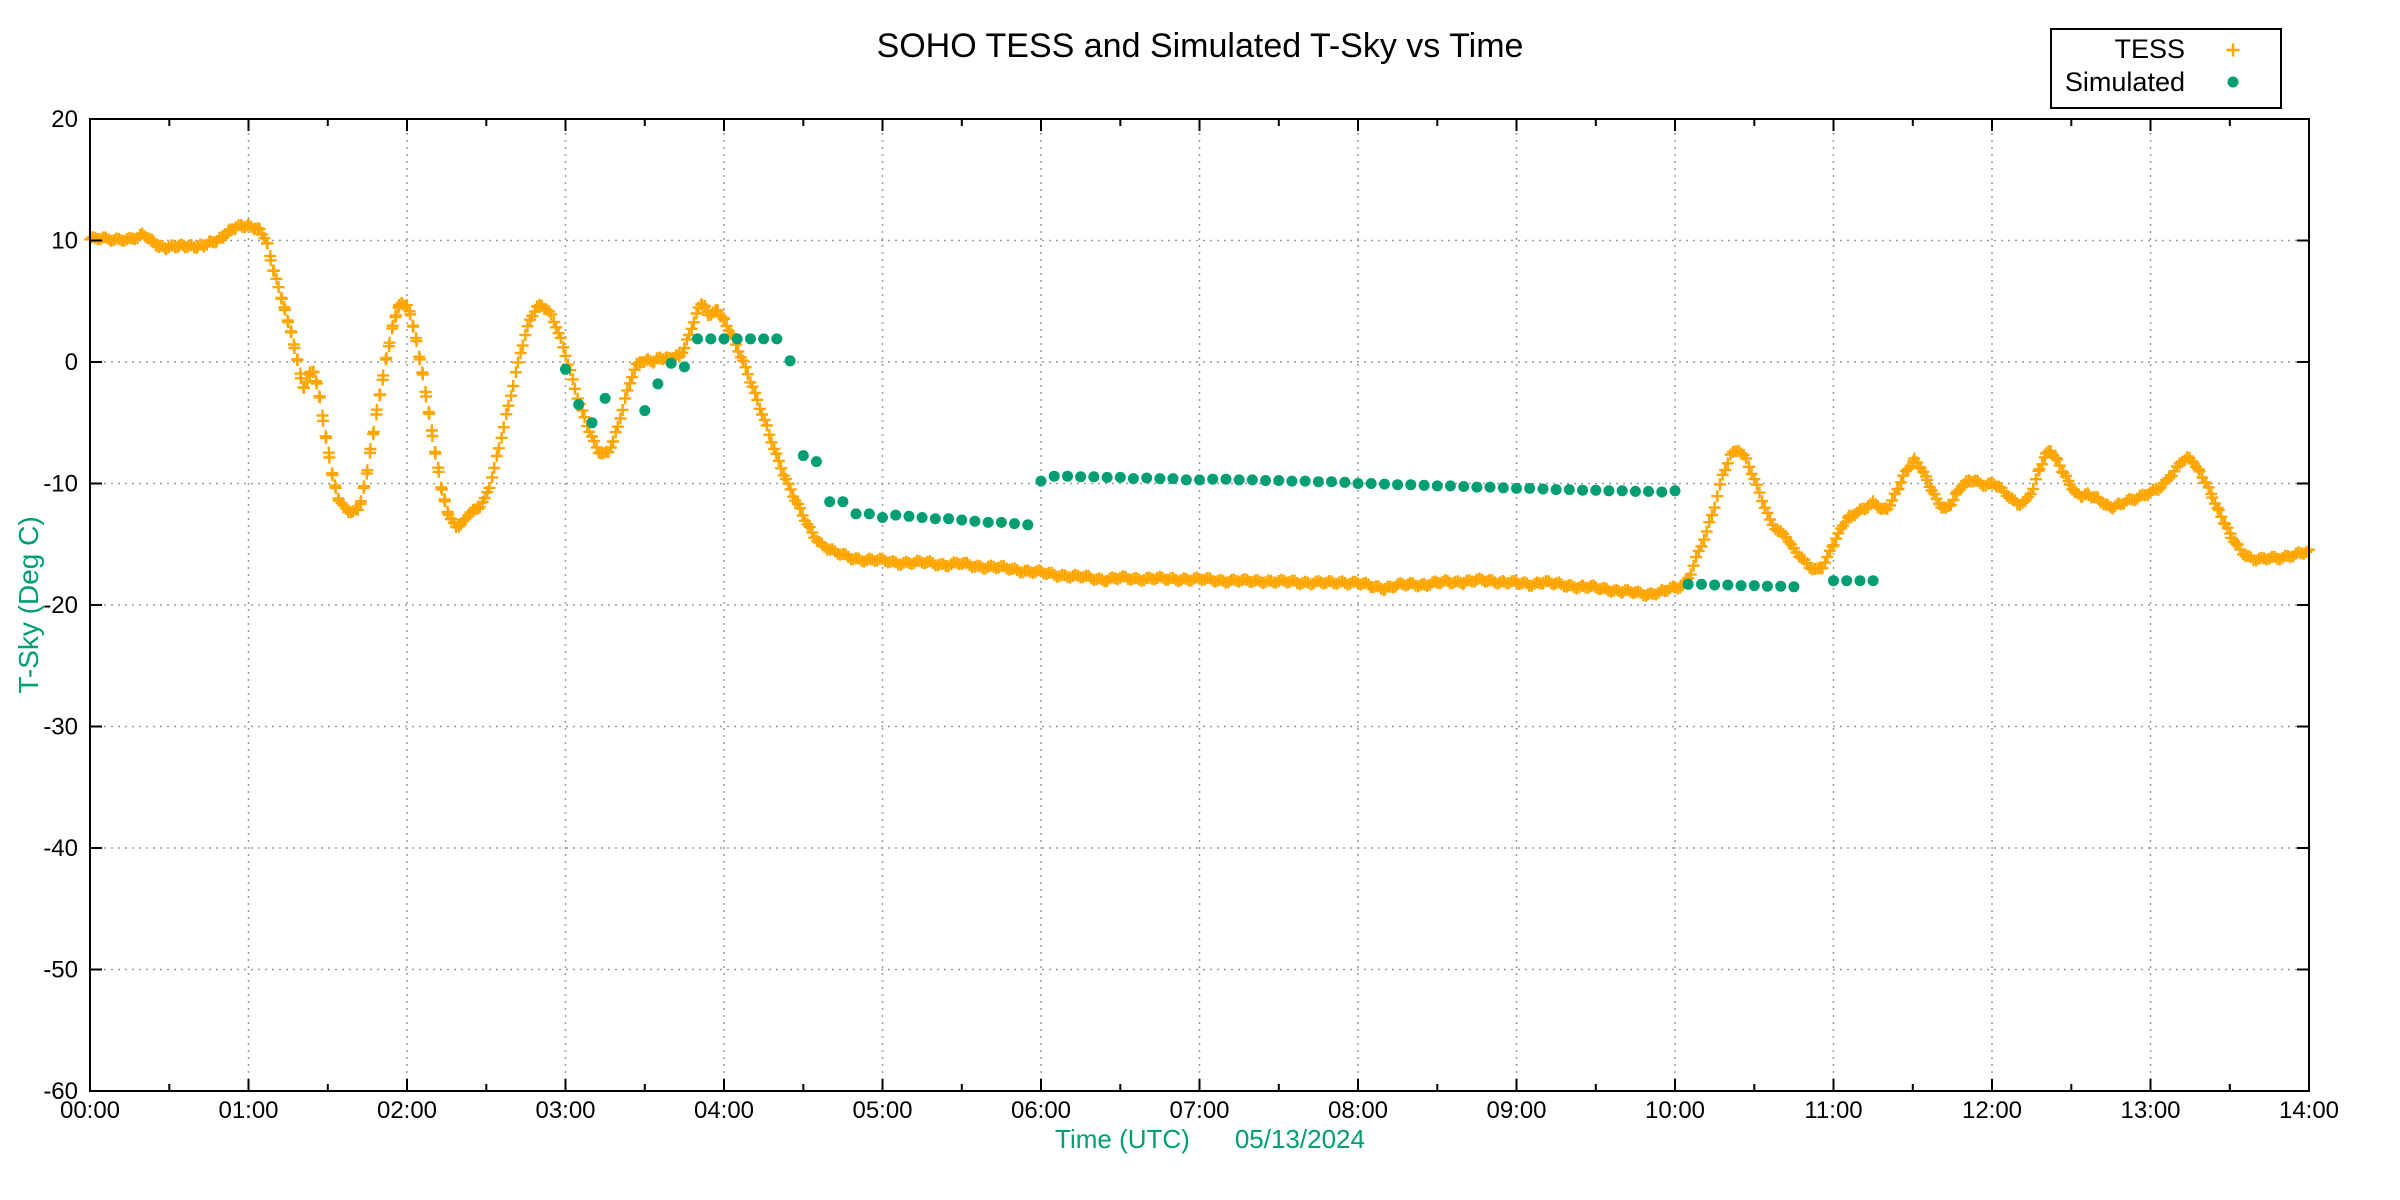  I want to click on x-tick-label: 13:00, so click(2150, 1110).